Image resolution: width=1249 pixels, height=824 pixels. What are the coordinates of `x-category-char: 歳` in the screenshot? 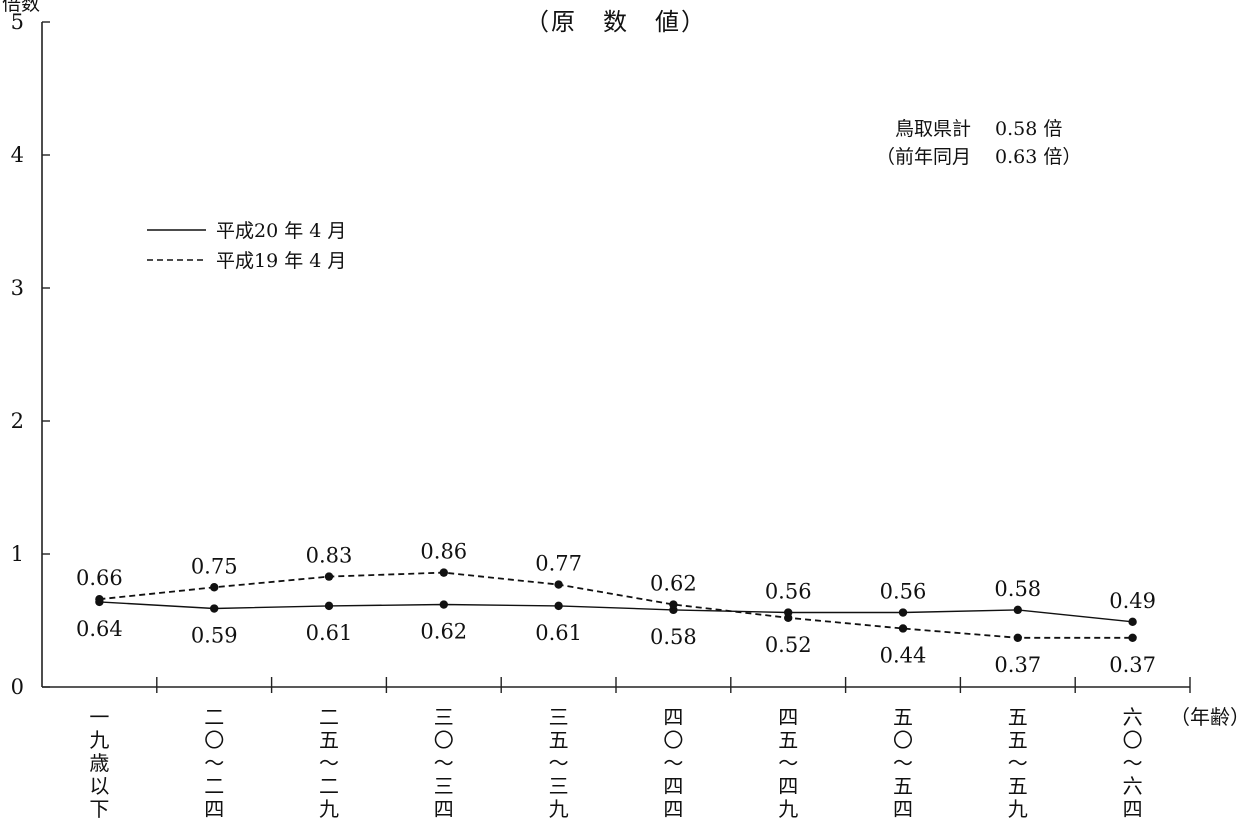 It's located at (99, 763).